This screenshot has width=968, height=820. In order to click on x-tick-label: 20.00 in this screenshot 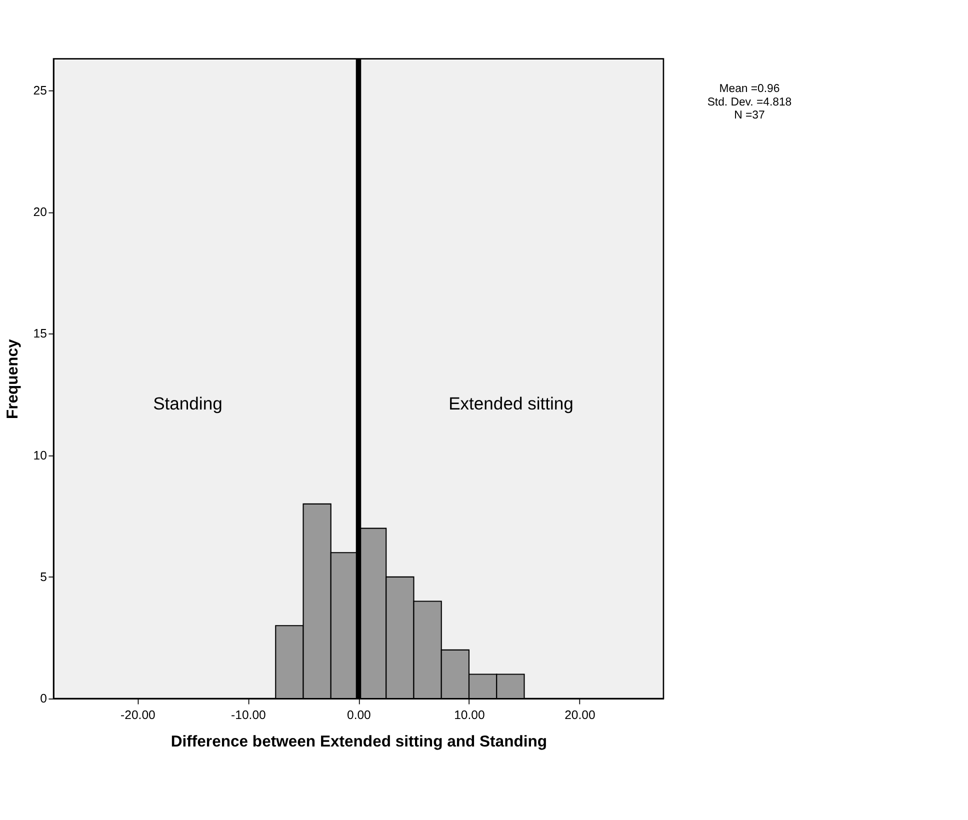, I will do `click(580, 715)`.